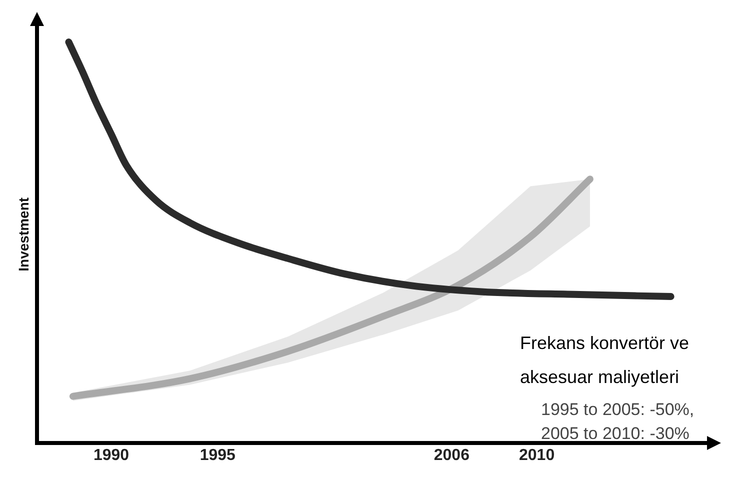 The width and height of the screenshot is (745, 480). Describe the element at coordinates (23, 234) in the screenshot. I see `y-axis-title: Investment` at that location.